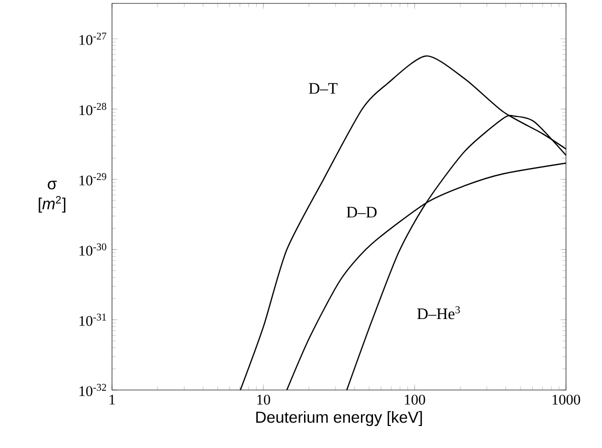  Describe the element at coordinates (52, 196) in the screenshot. I see `y-axis-title: σ [m$^{2}$]` at that location.